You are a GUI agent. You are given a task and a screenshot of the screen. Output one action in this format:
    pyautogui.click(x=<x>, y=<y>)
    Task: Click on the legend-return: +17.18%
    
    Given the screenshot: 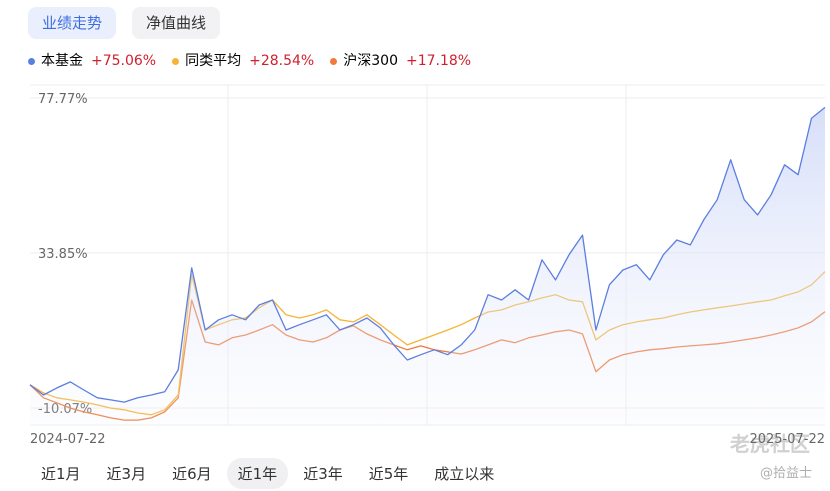 What is the action you would take?
    pyautogui.click(x=438, y=61)
    